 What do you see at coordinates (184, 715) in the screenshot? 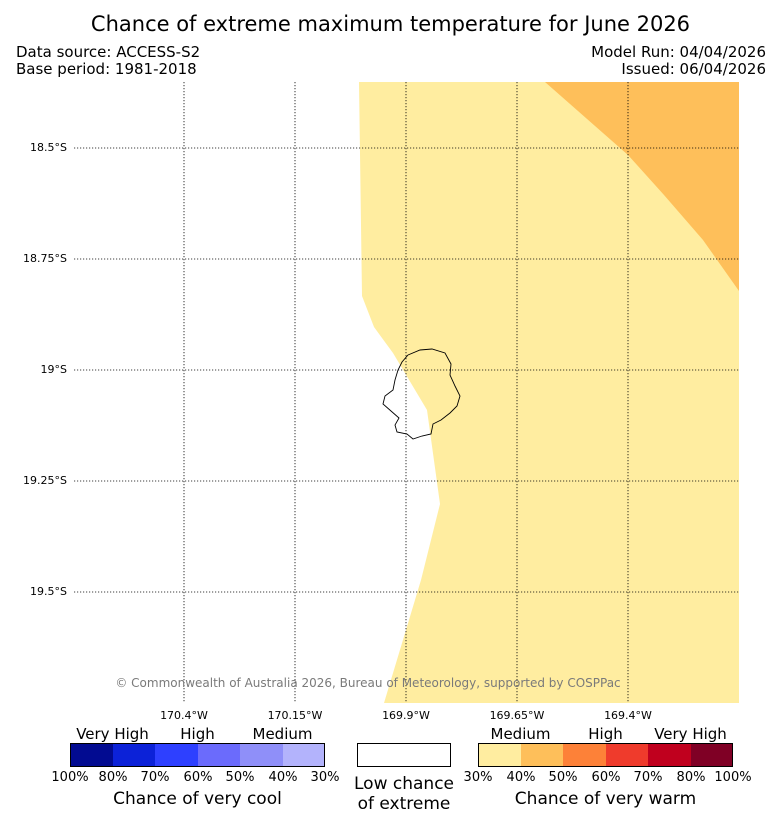
I see `lon-label: 170.4°W` at bounding box center [184, 715].